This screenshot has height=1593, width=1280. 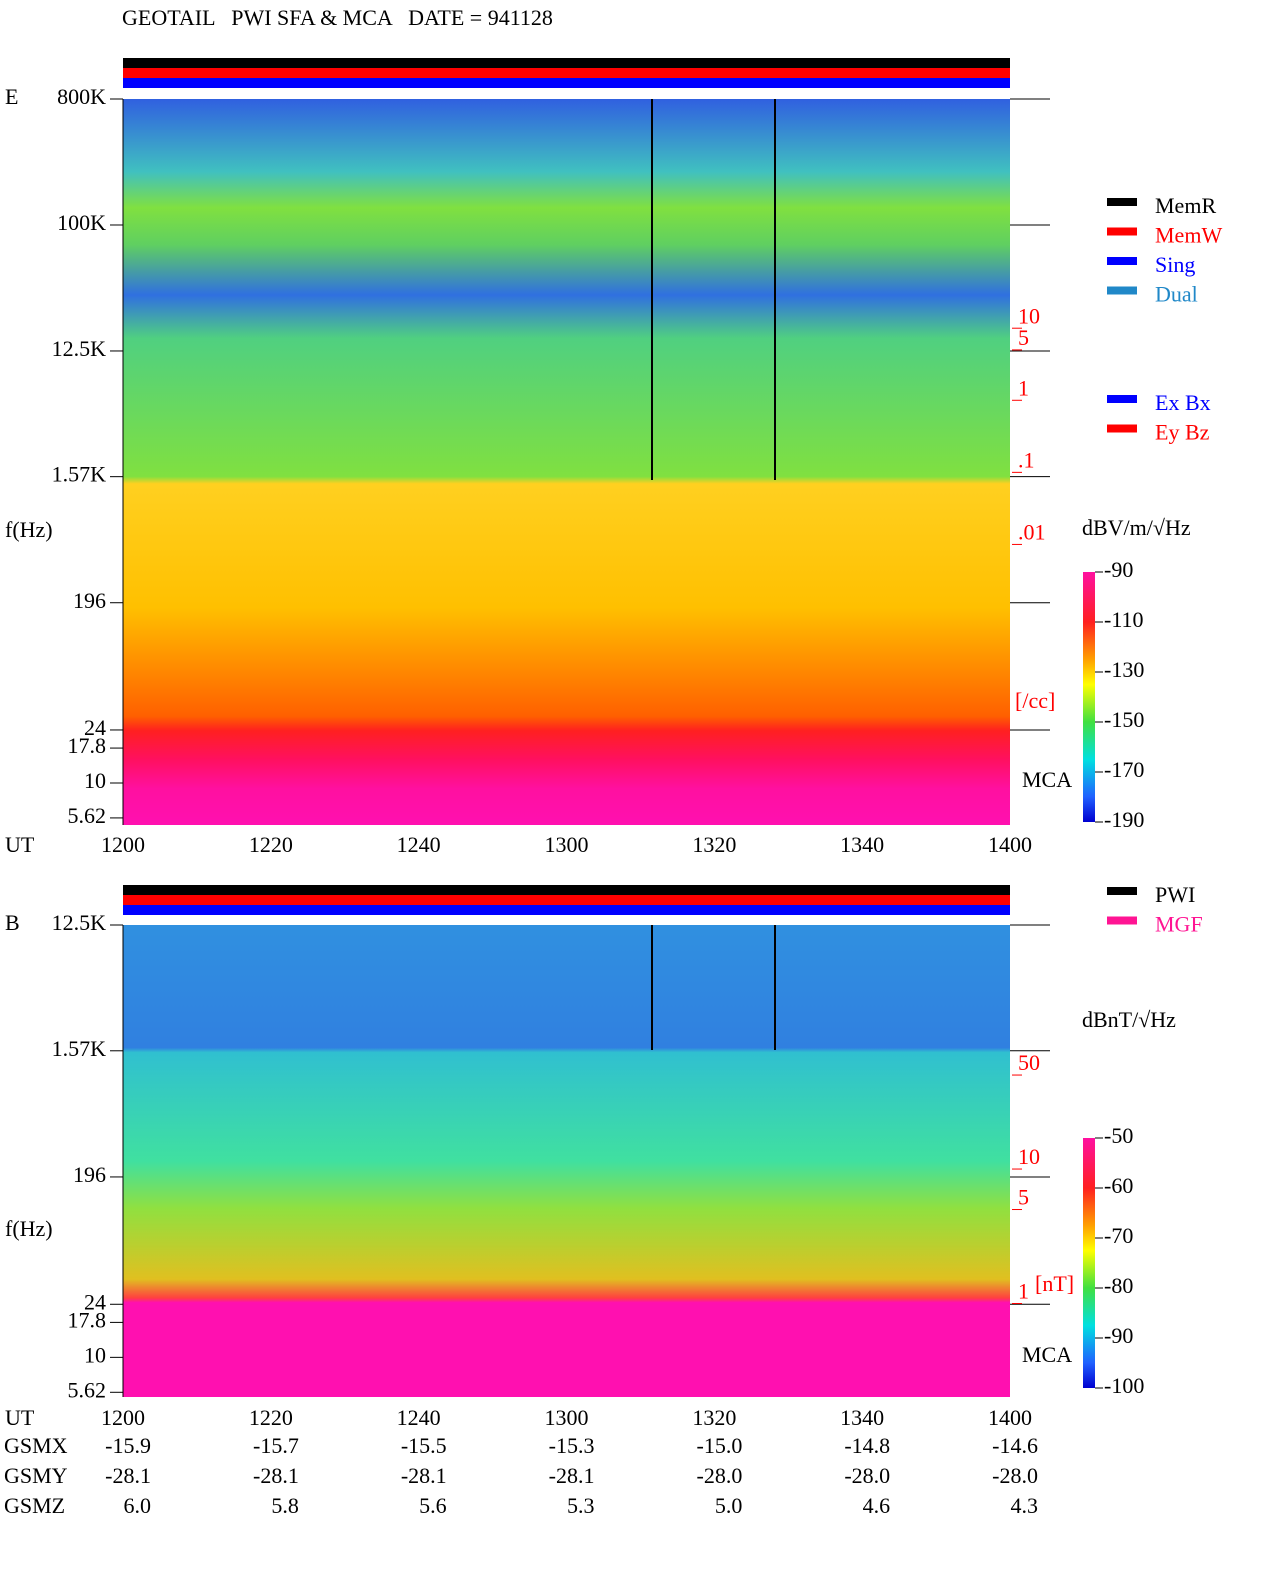 What do you see at coordinates (11, 96) in the screenshot?
I see `panel-label: E` at bounding box center [11, 96].